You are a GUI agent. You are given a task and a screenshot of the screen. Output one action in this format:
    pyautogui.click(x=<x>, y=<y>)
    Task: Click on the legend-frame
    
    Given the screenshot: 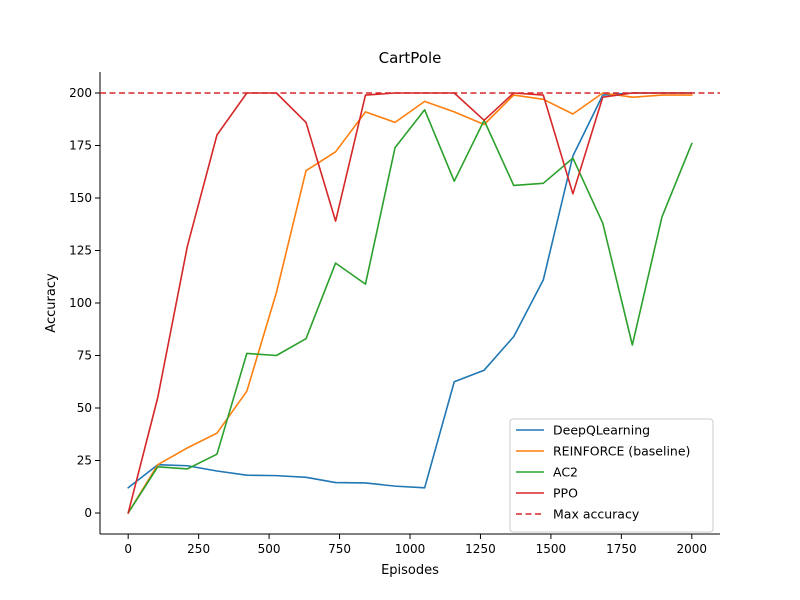 What is the action you would take?
    pyautogui.click(x=611, y=475)
    